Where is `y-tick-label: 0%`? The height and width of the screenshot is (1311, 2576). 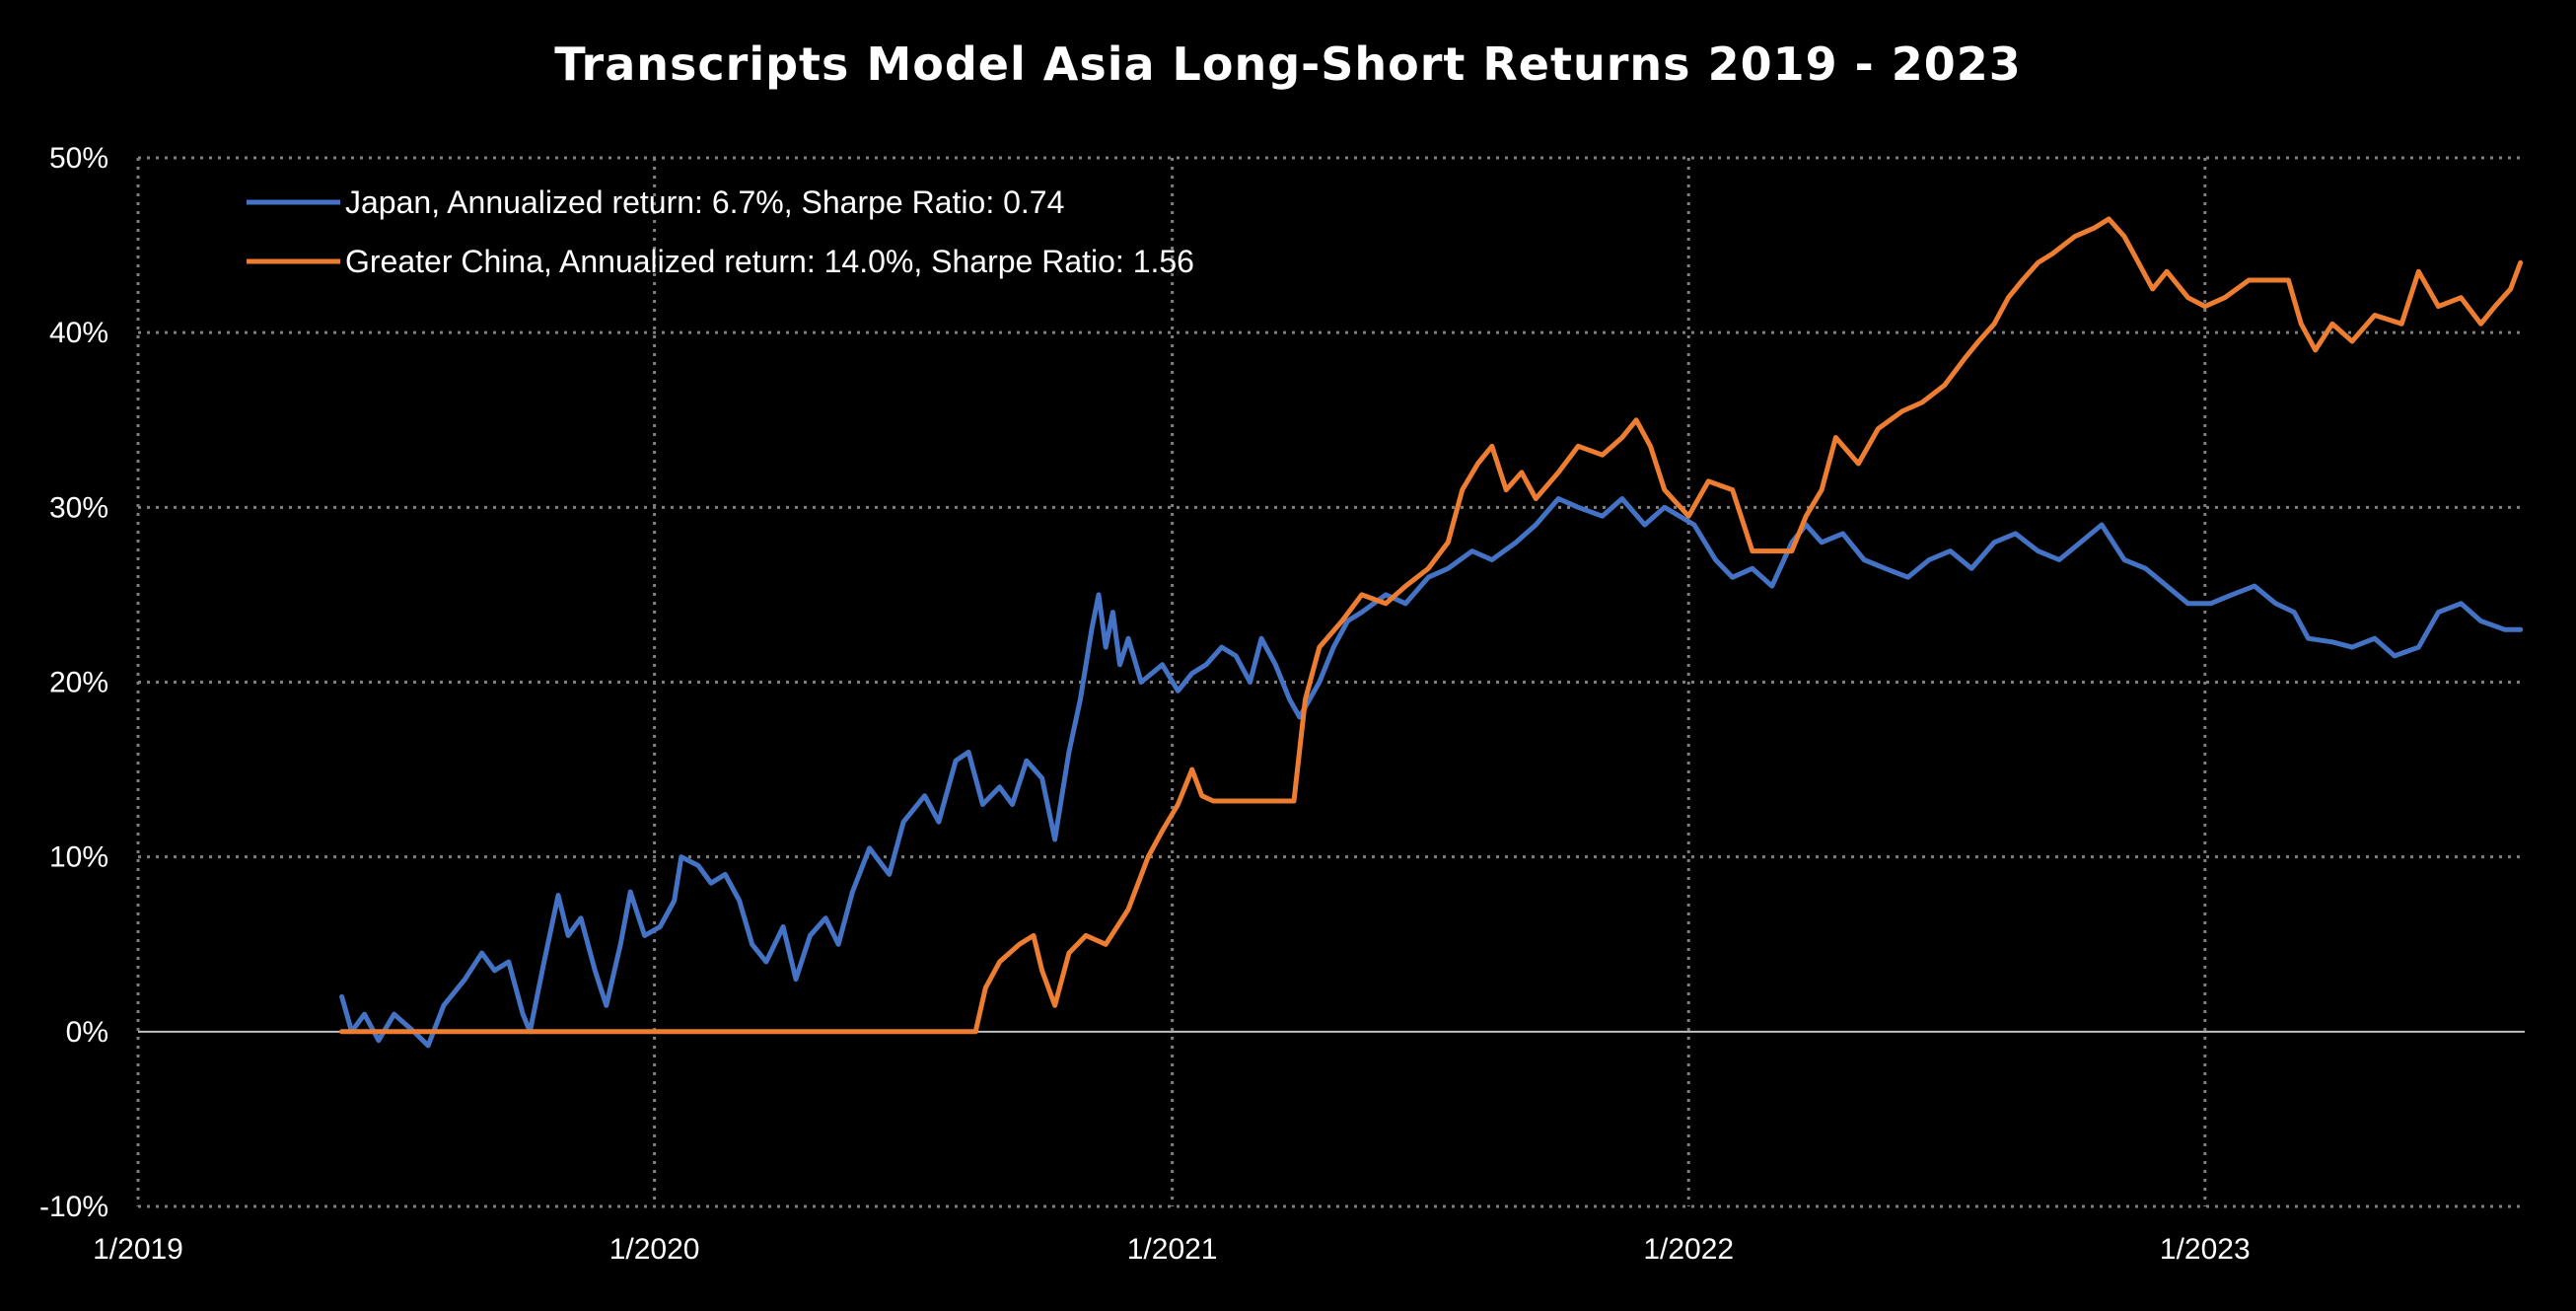
y-tick-label: 0% is located at coordinates (87, 1032).